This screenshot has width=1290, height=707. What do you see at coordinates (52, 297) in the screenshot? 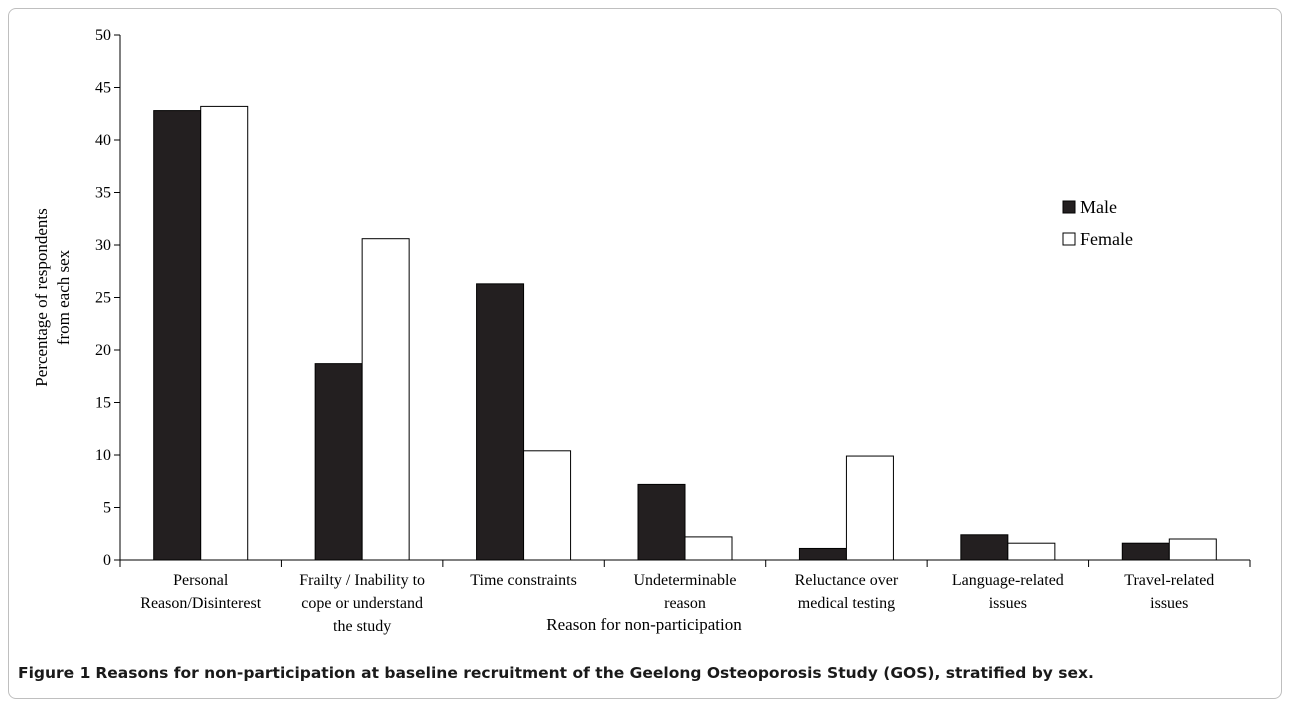
I see `y-axis-title: Percentage of respondents from each sex` at bounding box center [52, 297].